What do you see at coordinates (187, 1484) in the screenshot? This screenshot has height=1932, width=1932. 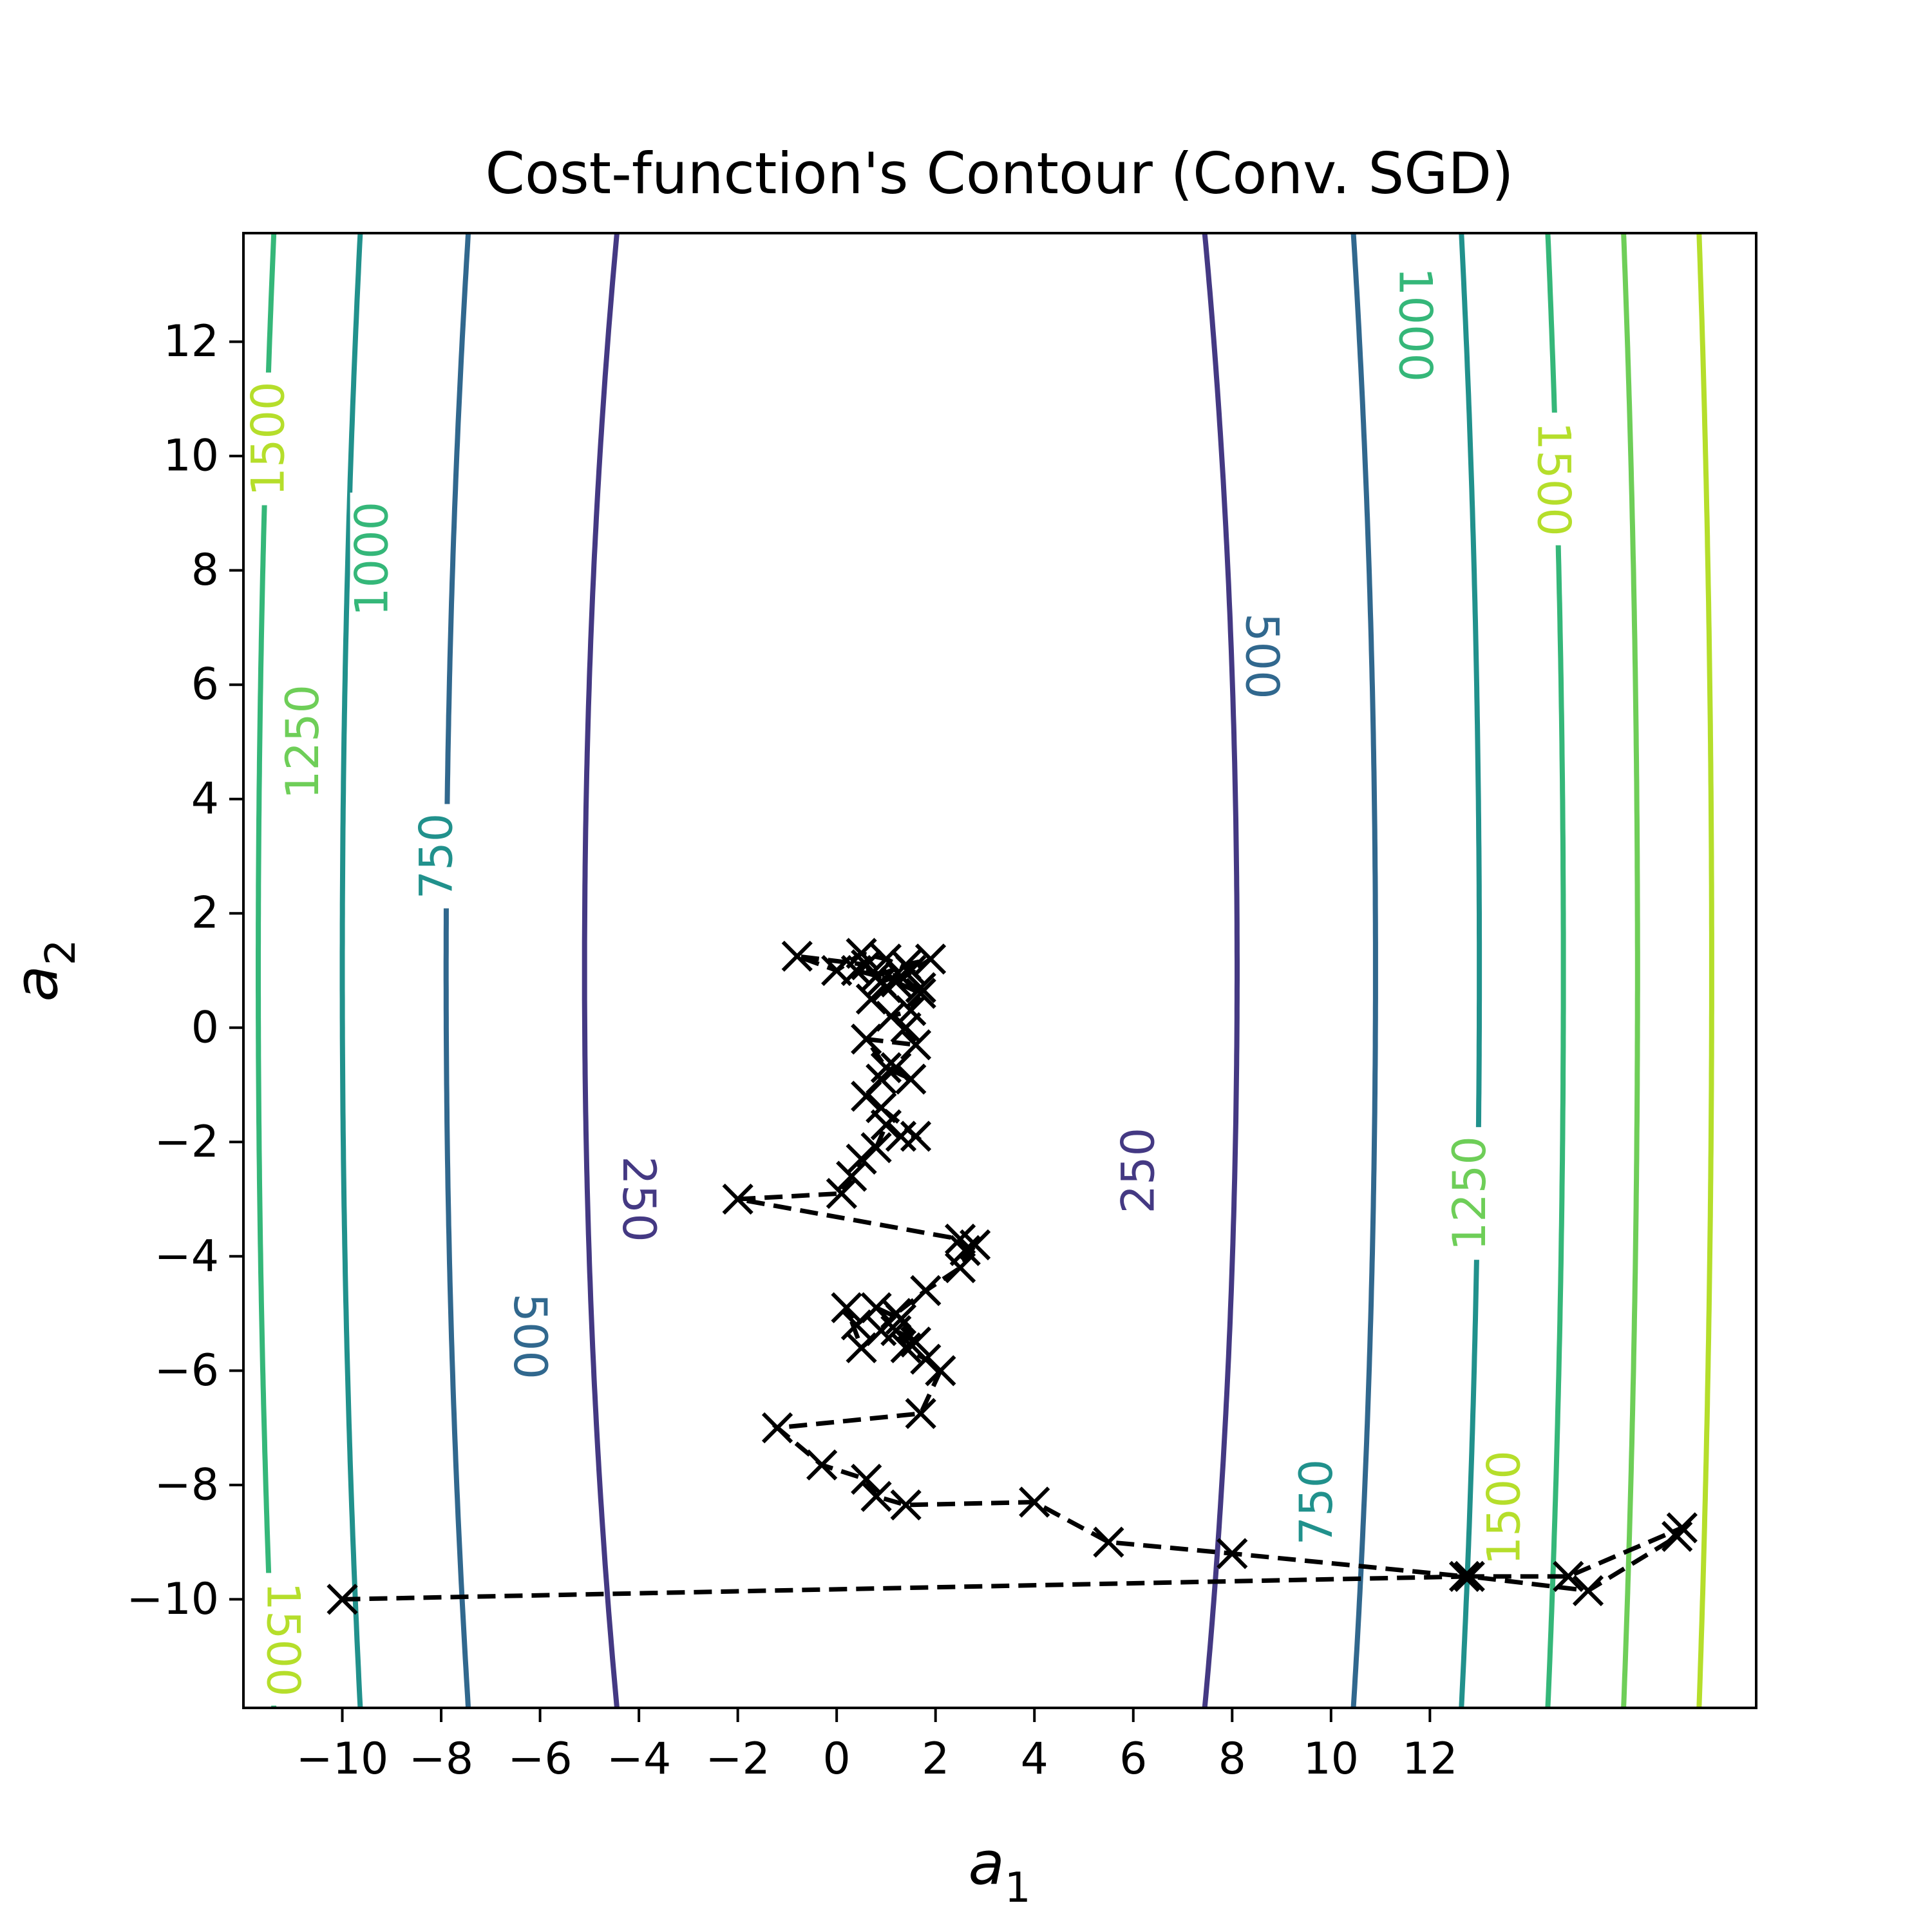 I see `y-tick-label: −8` at bounding box center [187, 1484].